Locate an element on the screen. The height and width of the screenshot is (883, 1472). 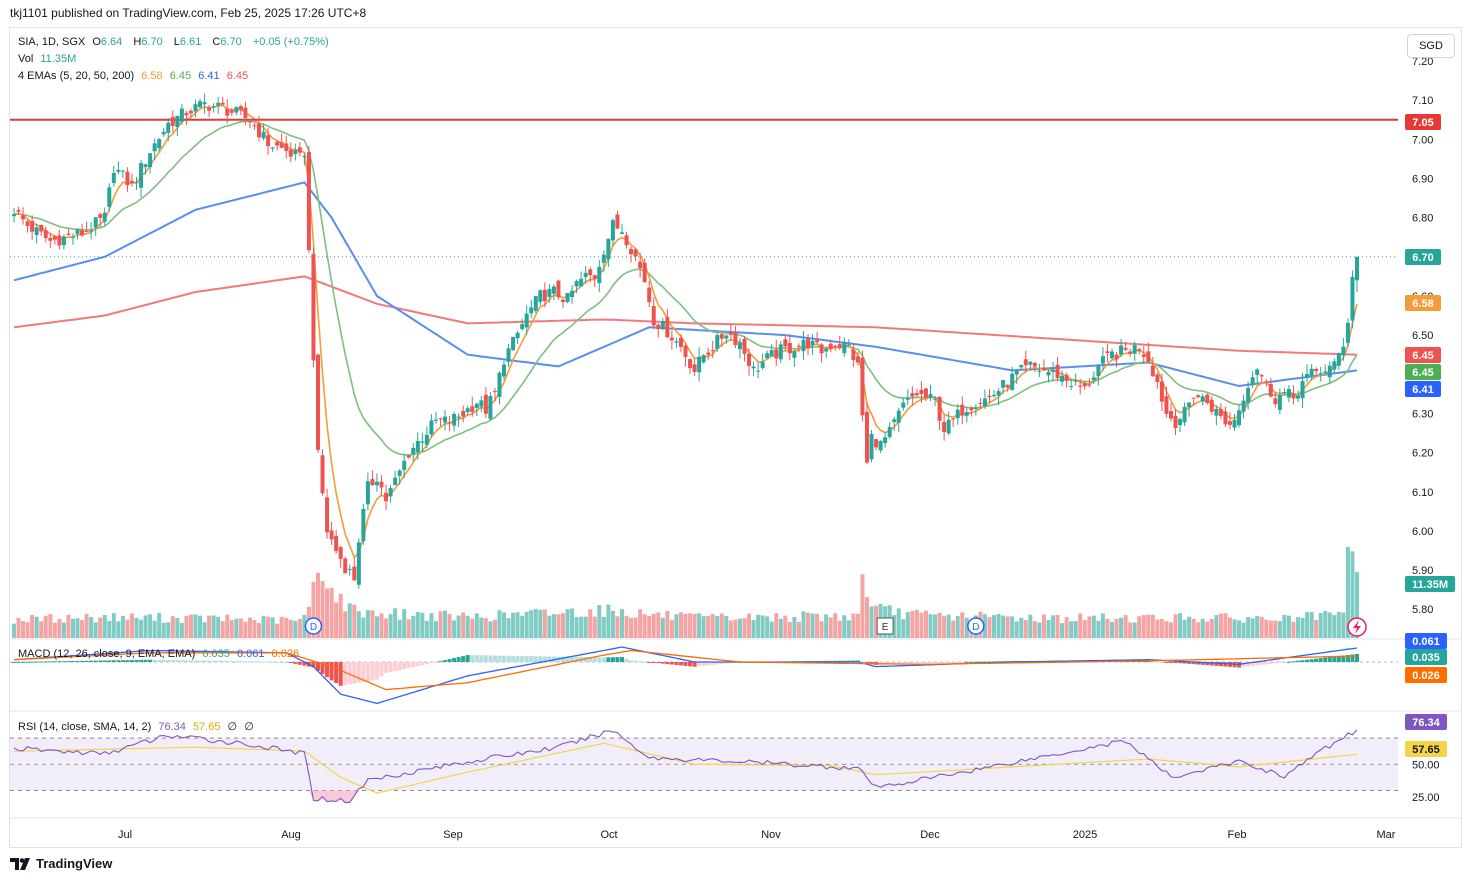
price-tick-label: 7.00 is located at coordinates (1422, 140).